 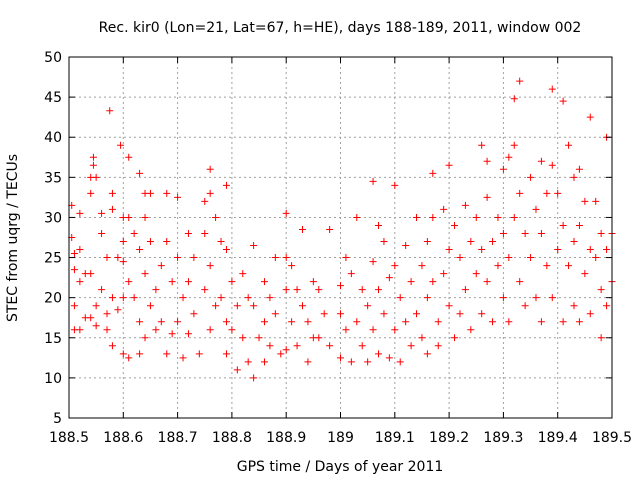 What do you see at coordinates (558, 438) in the screenshot?
I see `x-tick-label: 189.4` at bounding box center [558, 438].